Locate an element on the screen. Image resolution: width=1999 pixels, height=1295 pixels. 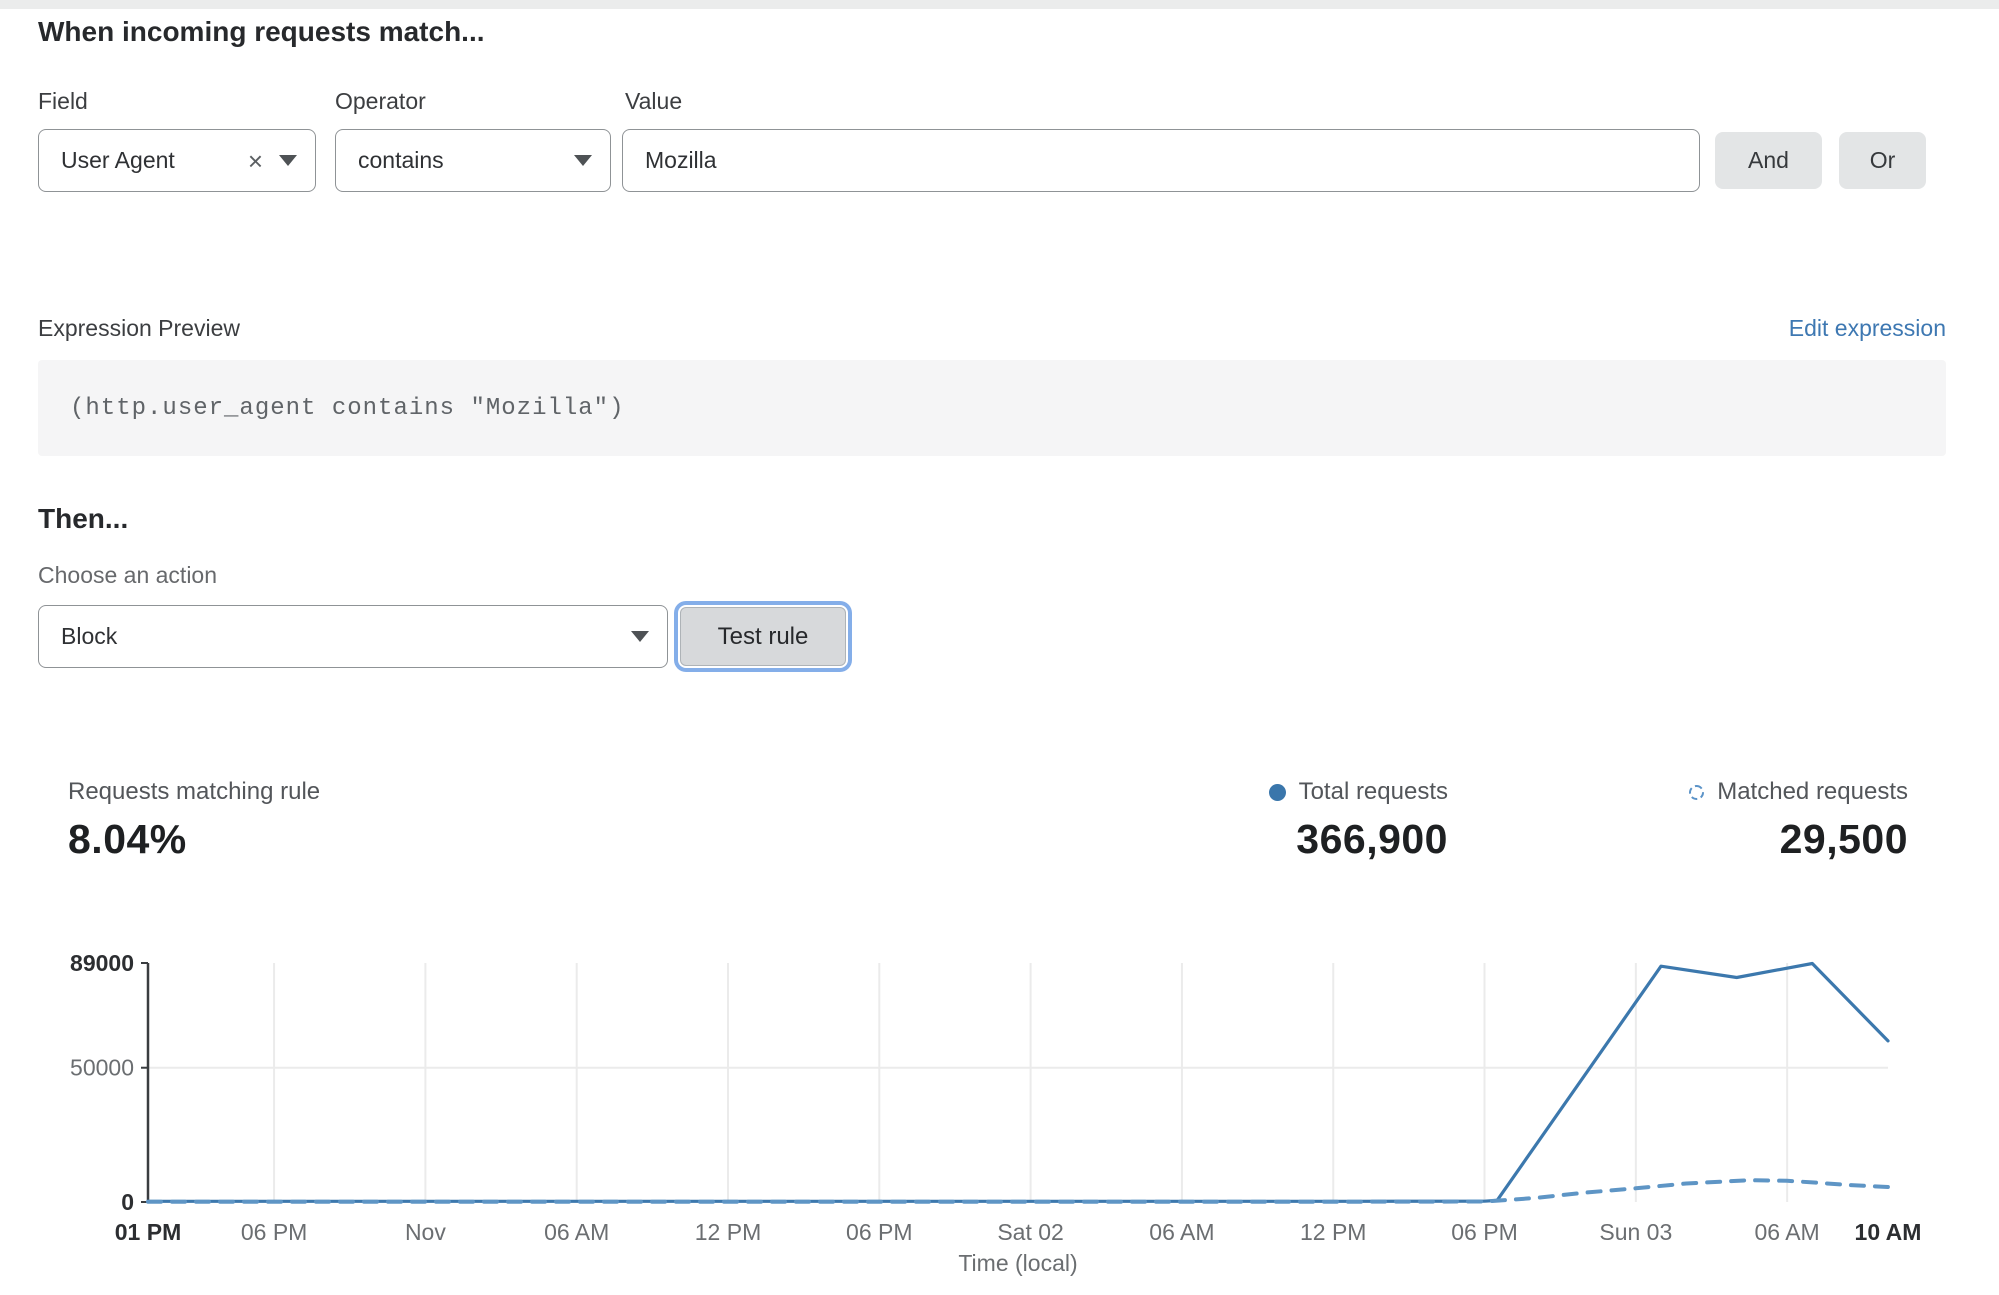
or-button: Or is located at coordinates (1882, 160).